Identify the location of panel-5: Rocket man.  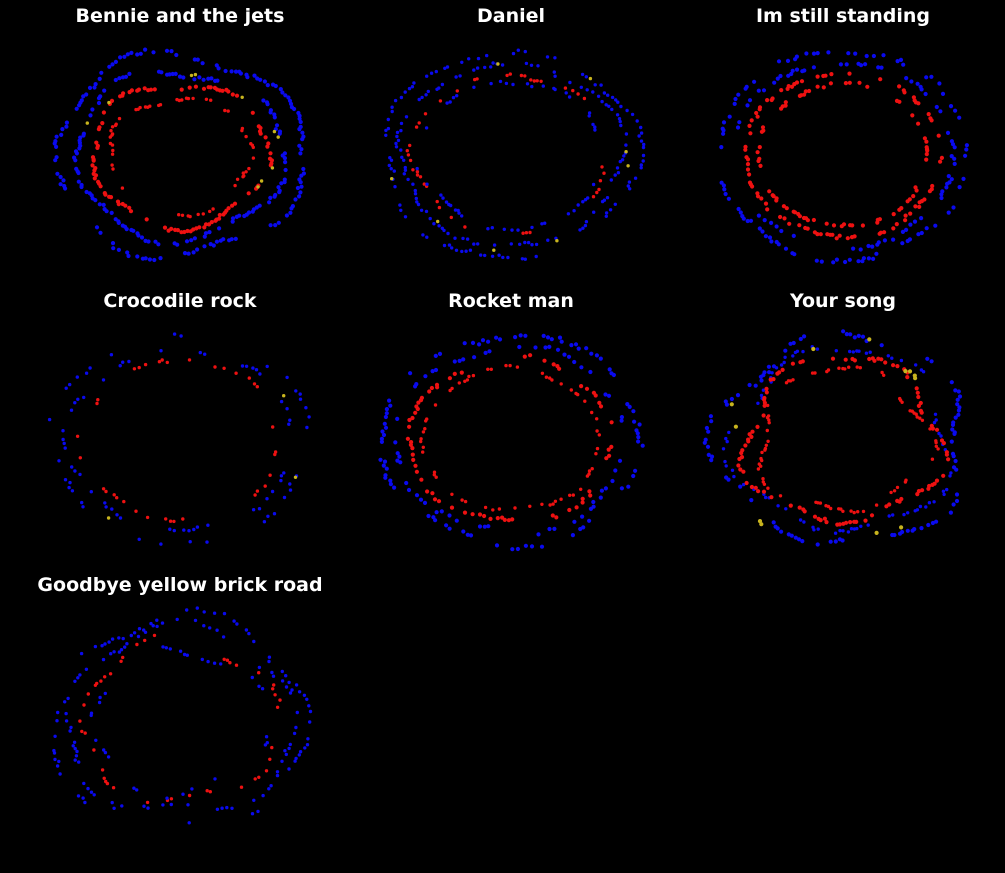
(511, 421).